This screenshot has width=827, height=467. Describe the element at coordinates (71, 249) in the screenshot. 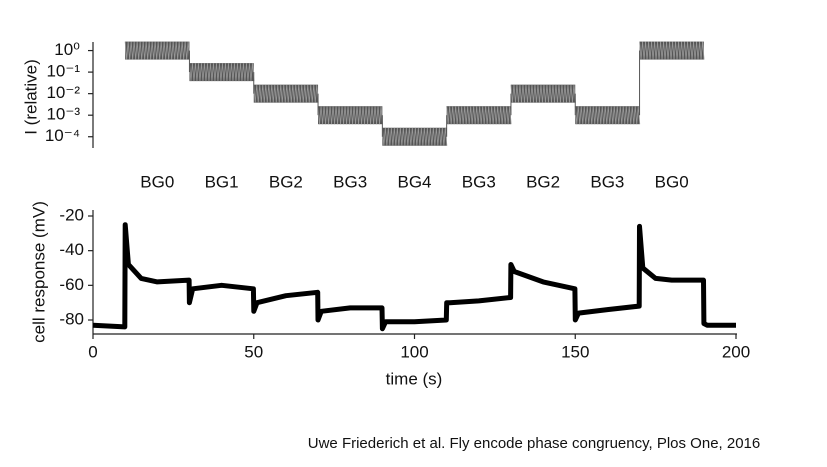

I see `y-tick-label: -40` at that location.